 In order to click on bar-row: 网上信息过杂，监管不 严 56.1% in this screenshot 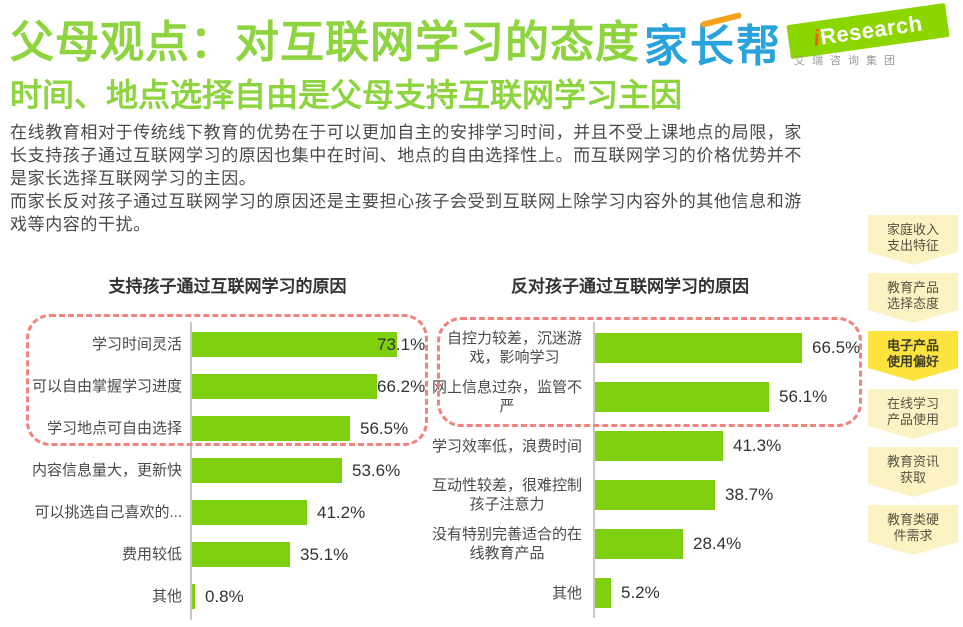, I will do `click(646, 397)`.